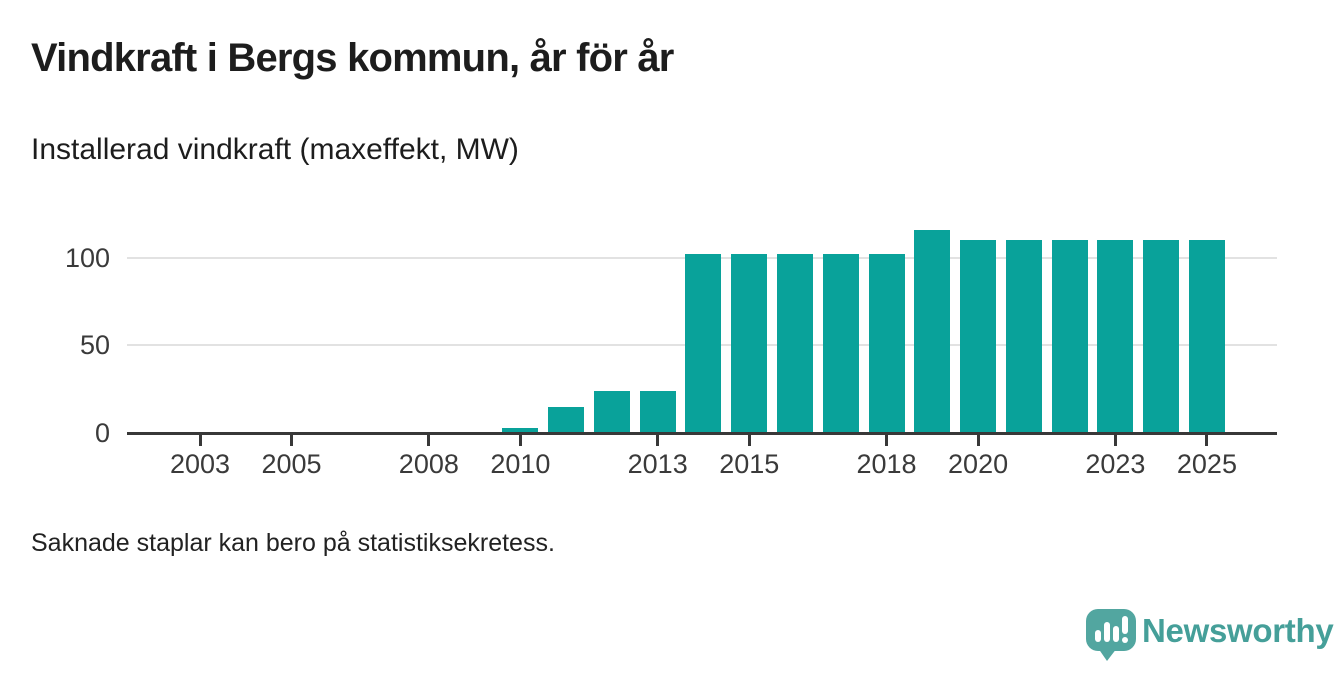 This screenshot has height=685, width=1340. What do you see at coordinates (292, 440) in the screenshot?
I see `x-tick-2005` at bounding box center [292, 440].